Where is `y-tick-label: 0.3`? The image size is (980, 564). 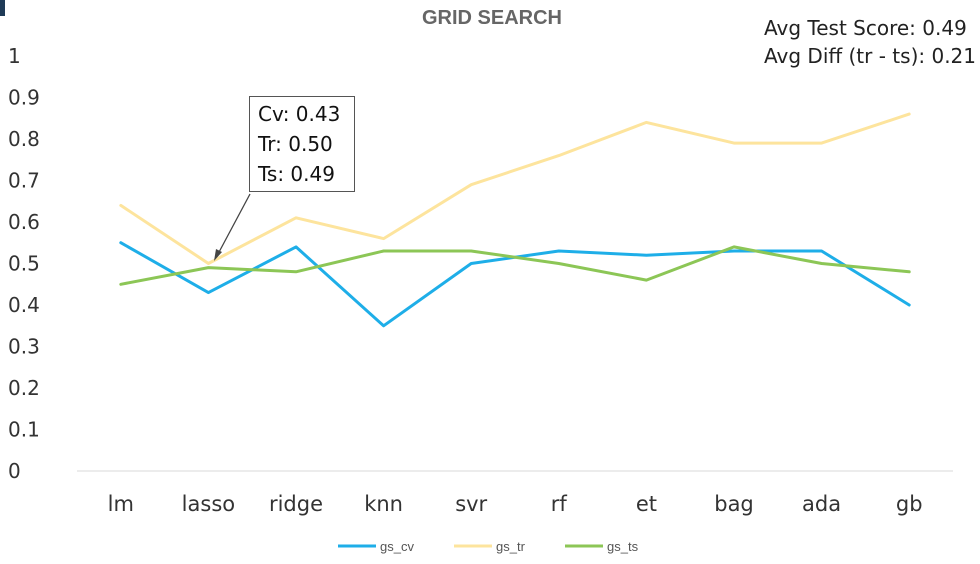
y-tick-label: 0.3 is located at coordinates (24, 347).